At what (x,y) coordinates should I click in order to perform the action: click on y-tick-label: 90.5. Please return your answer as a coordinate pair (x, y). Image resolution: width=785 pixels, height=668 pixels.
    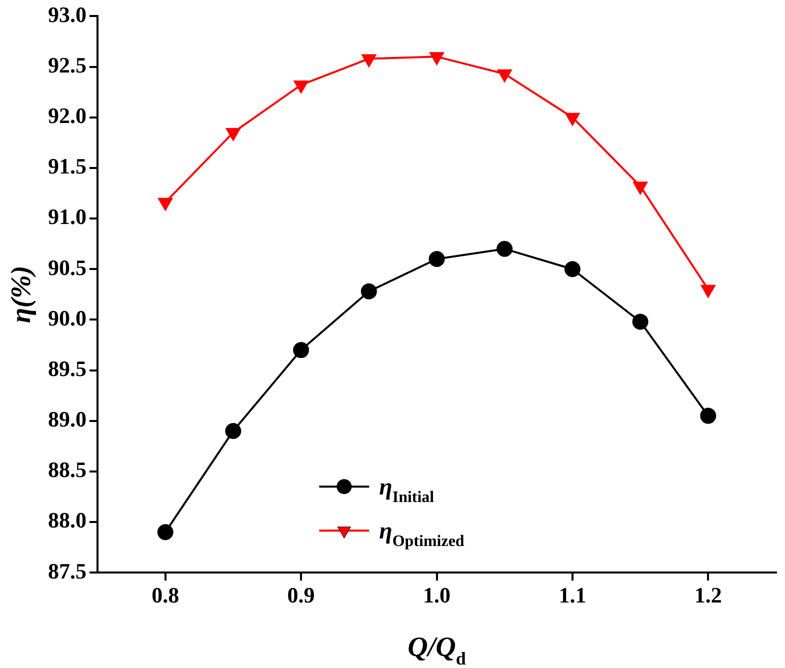
    Looking at the image, I should click on (67, 267).